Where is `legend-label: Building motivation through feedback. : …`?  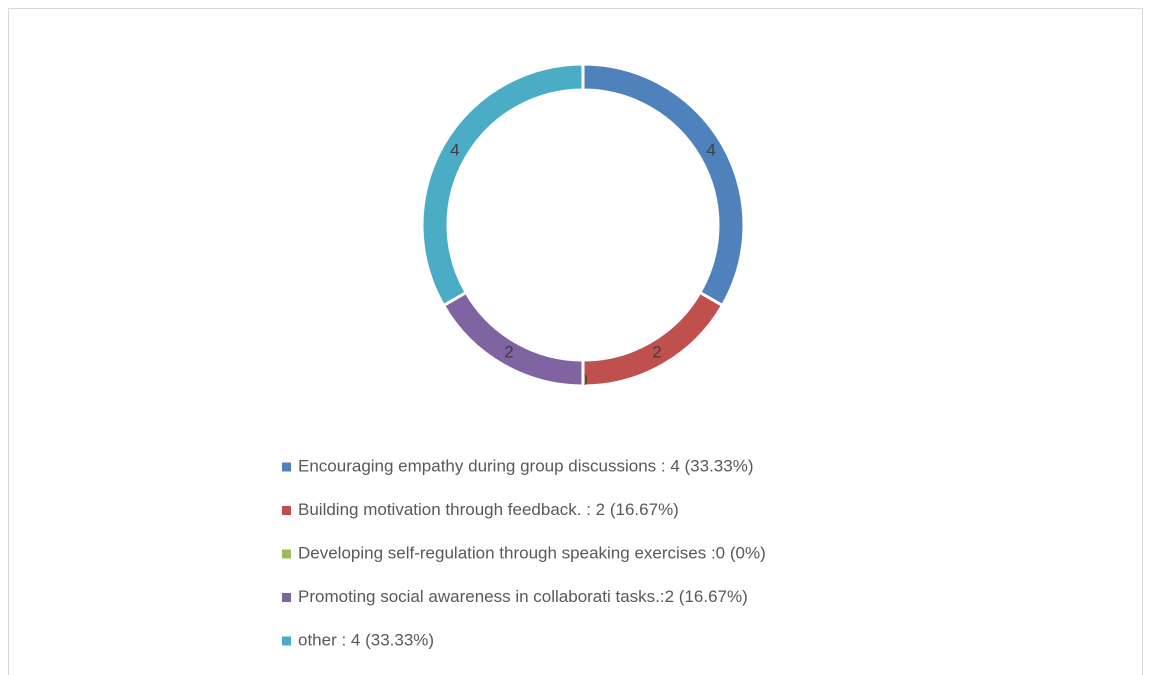 legend-label: Building motivation through feedback. : … is located at coordinates (488, 509).